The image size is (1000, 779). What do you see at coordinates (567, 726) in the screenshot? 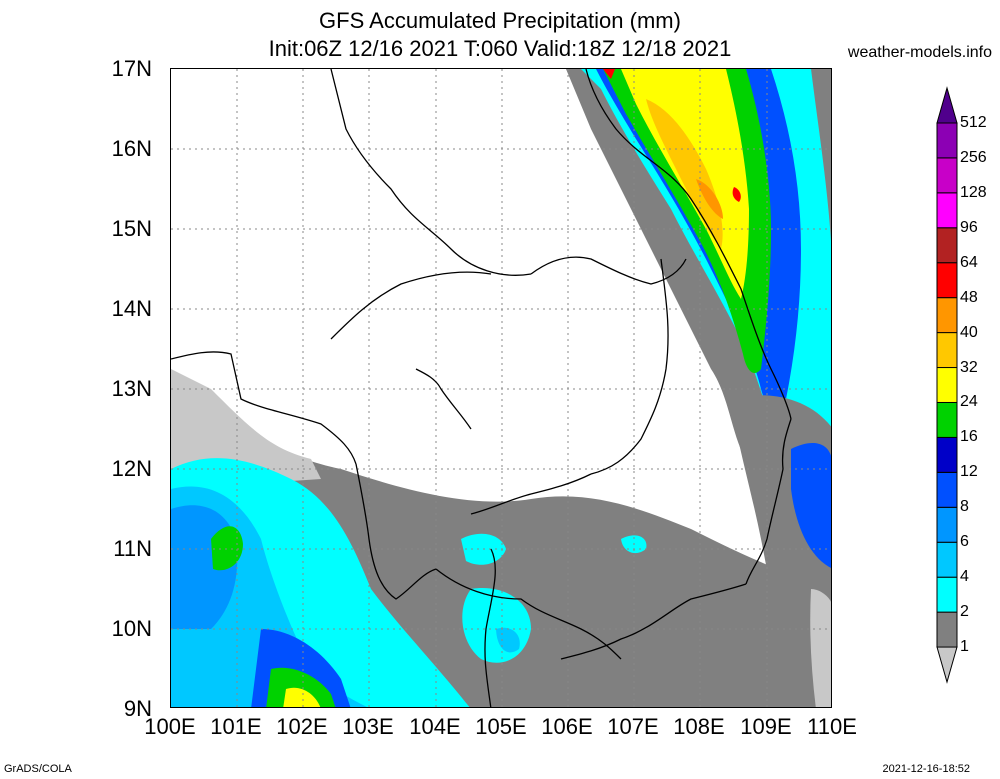
I see `lon-label-106e: 106E` at bounding box center [567, 726].